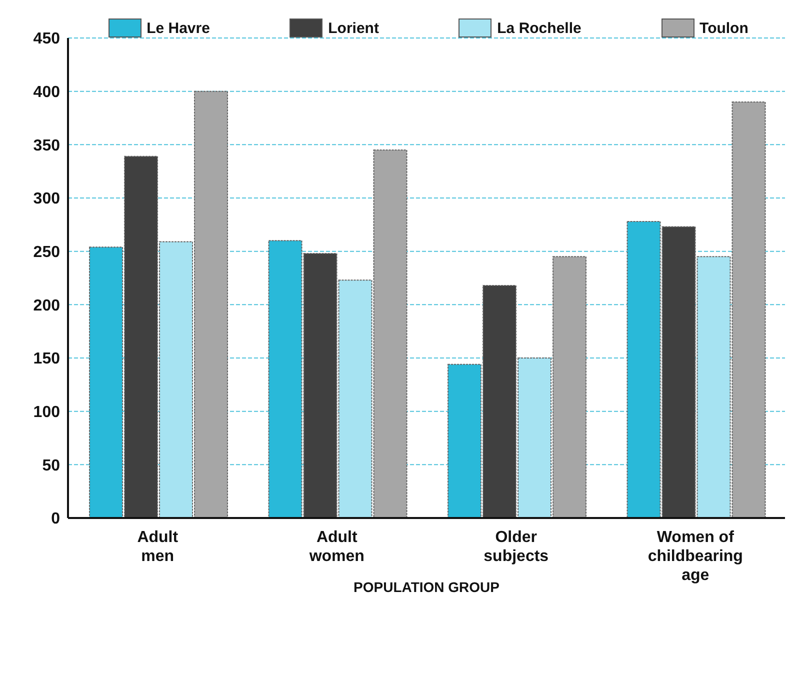 The height and width of the screenshot is (675, 803). What do you see at coordinates (427, 587) in the screenshot?
I see `x-axis-title: POPULATION GROUP` at bounding box center [427, 587].